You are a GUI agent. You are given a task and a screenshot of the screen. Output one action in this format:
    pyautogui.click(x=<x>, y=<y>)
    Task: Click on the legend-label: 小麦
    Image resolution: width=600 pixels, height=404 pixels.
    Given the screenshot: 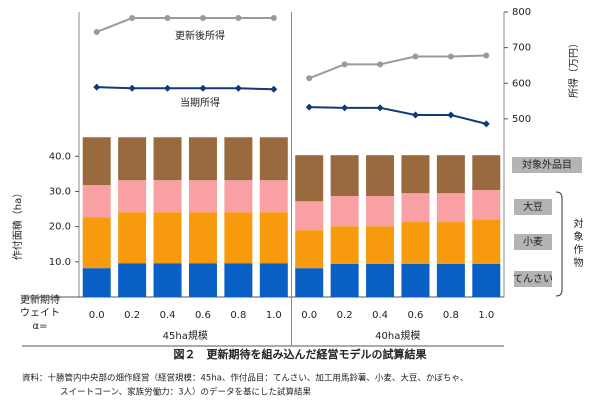 What is the action you would take?
    pyautogui.click(x=533, y=242)
    